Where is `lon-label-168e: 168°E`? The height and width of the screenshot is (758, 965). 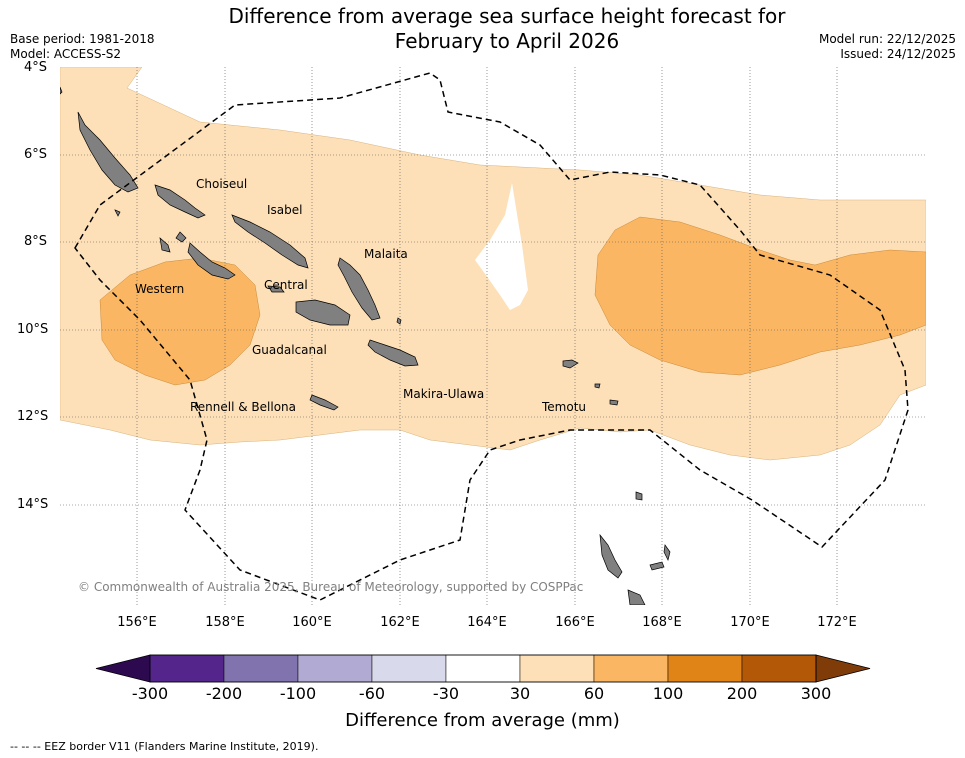
lon-label-168e: 168°E is located at coordinates (662, 622).